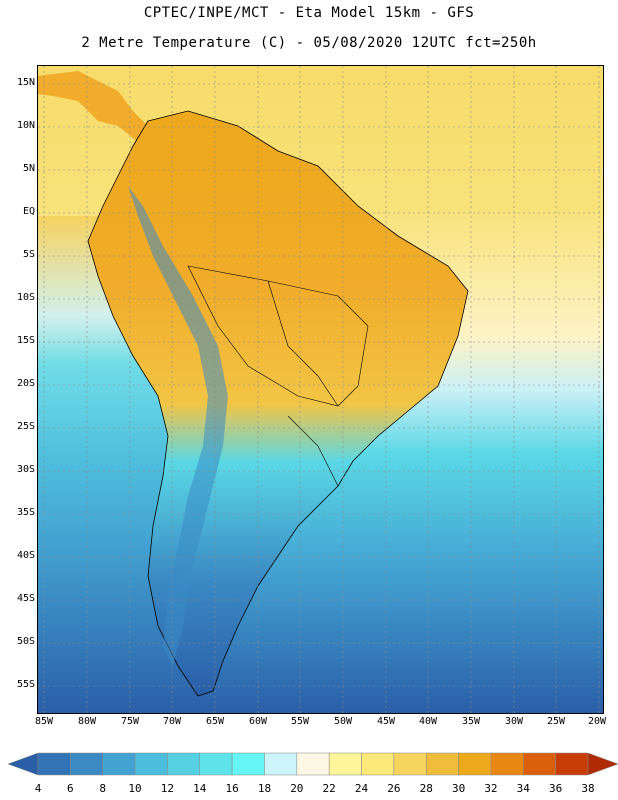 Image resolution: width=618 pixels, height=800 pixels. Describe the element at coordinates (491, 788) in the screenshot. I see `colorbar-tick-label: 32` at that location.